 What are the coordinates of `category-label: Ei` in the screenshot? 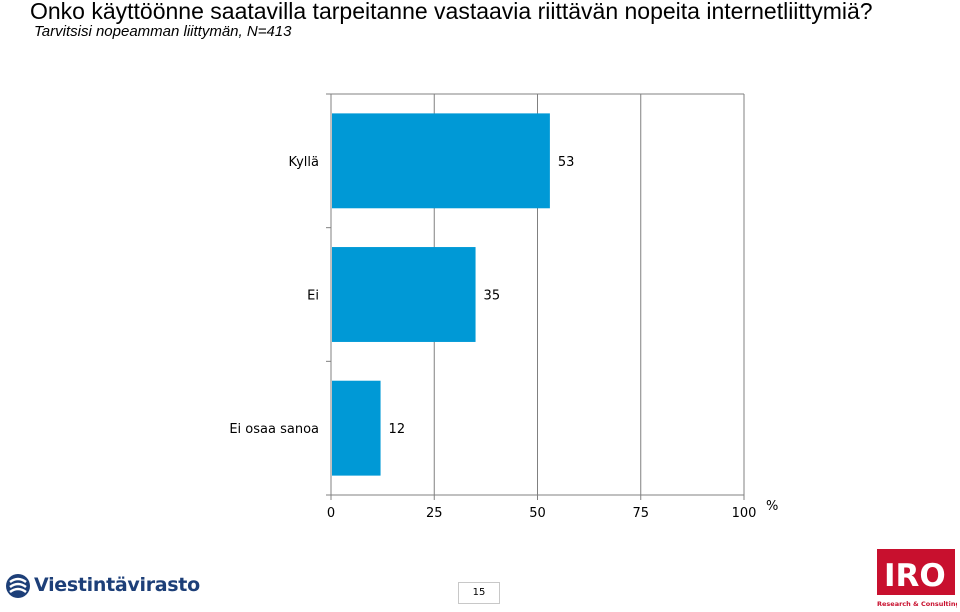 It's located at (313, 296).